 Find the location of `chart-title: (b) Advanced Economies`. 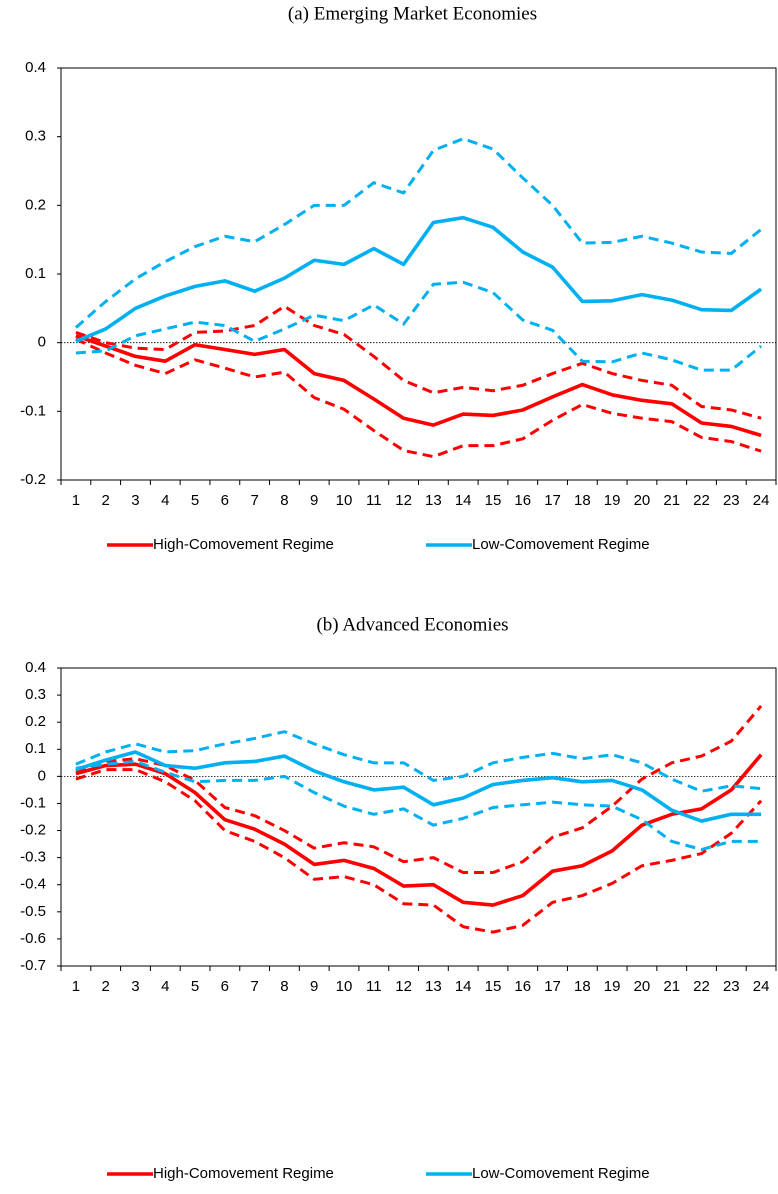

chart-title: (b) Advanced Economies is located at coordinates (412, 624).